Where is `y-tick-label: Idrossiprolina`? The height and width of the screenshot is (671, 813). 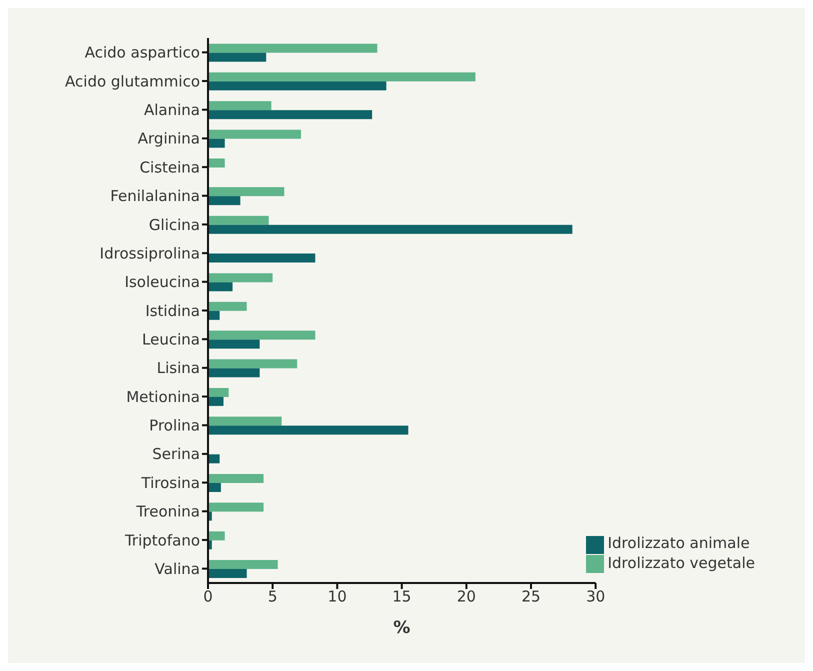
y-tick-label: Idrossiprolina is located at coordinates (150, 253).